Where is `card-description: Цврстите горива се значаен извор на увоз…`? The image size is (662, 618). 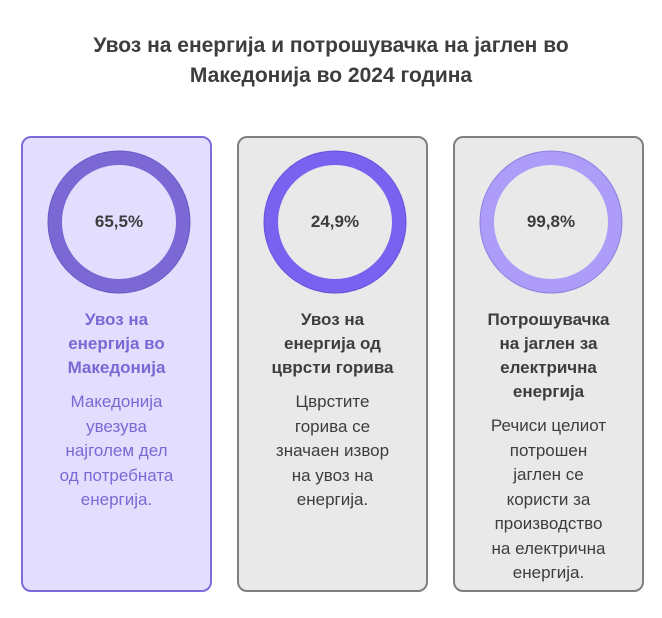
card-description: Цврстите горива се значаен извор на увоз… is located at coordinates (332, 451).